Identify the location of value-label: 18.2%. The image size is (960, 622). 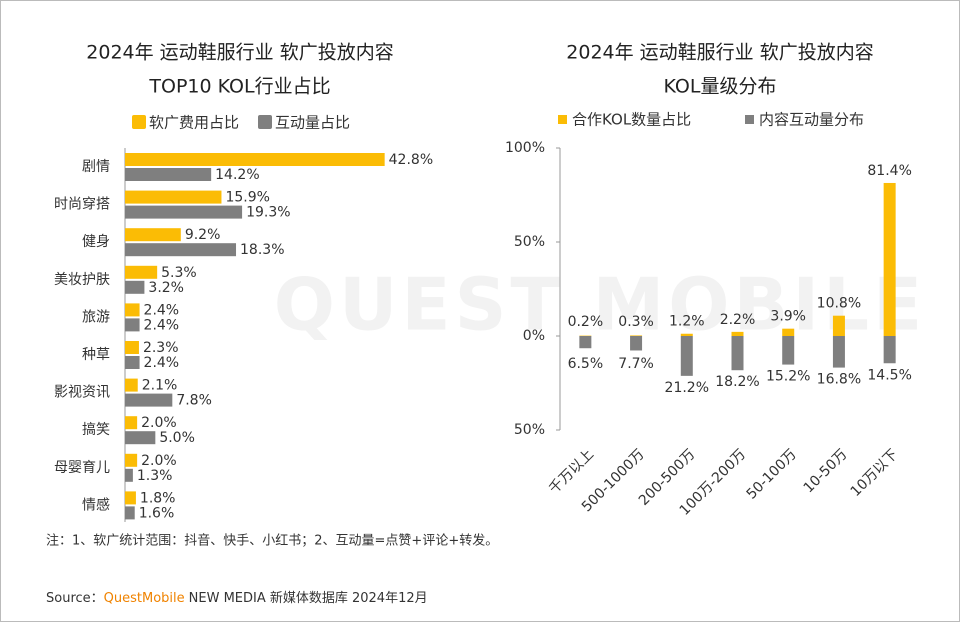
(737, 382).